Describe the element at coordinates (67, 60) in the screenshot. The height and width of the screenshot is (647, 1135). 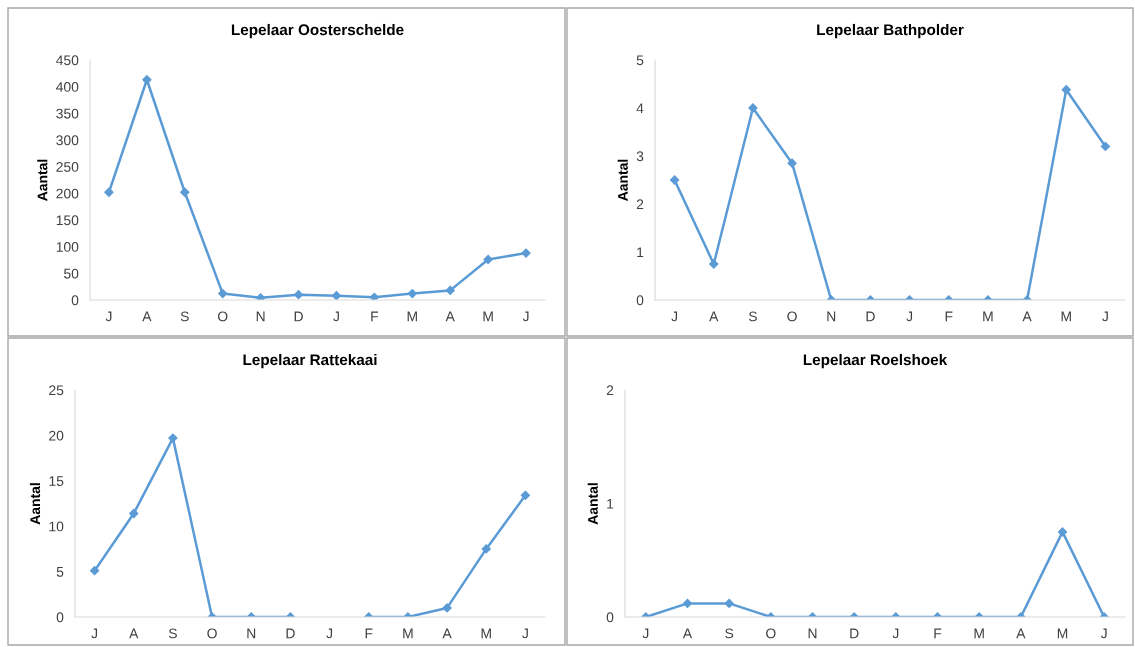
I see `y-tick-label: 450` at that location.